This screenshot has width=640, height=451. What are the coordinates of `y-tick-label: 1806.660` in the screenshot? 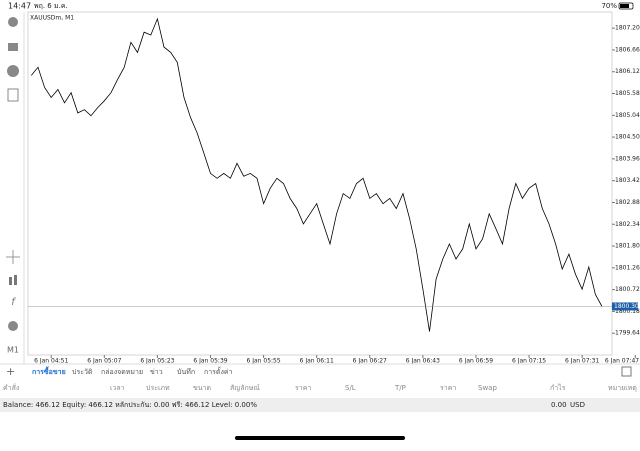 It's located at (627, 49).